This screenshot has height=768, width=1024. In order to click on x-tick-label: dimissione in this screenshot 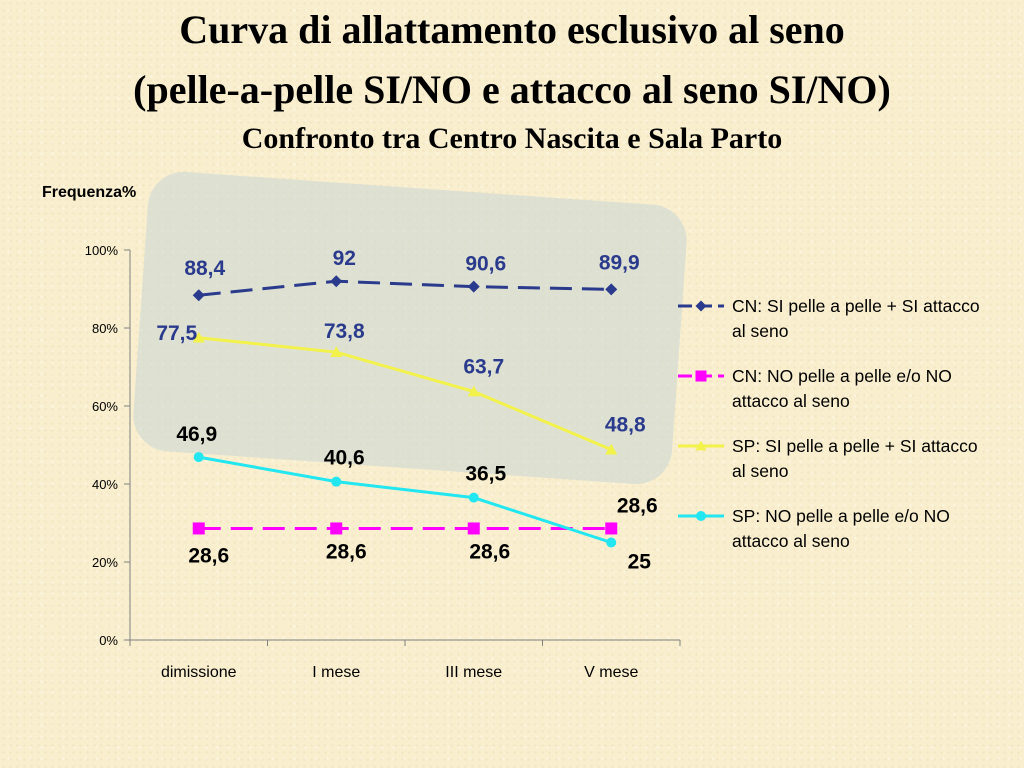, I will do `click(199, 672)`.